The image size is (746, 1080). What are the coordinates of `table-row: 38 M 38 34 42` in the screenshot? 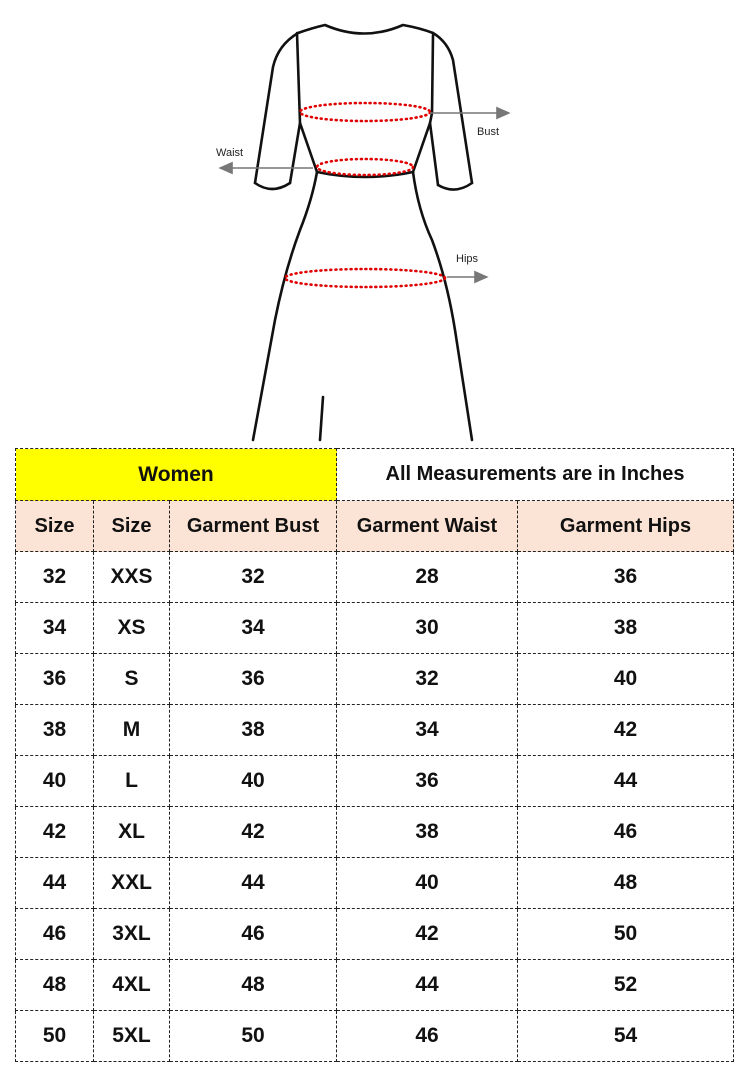 It's located at (375, 730).